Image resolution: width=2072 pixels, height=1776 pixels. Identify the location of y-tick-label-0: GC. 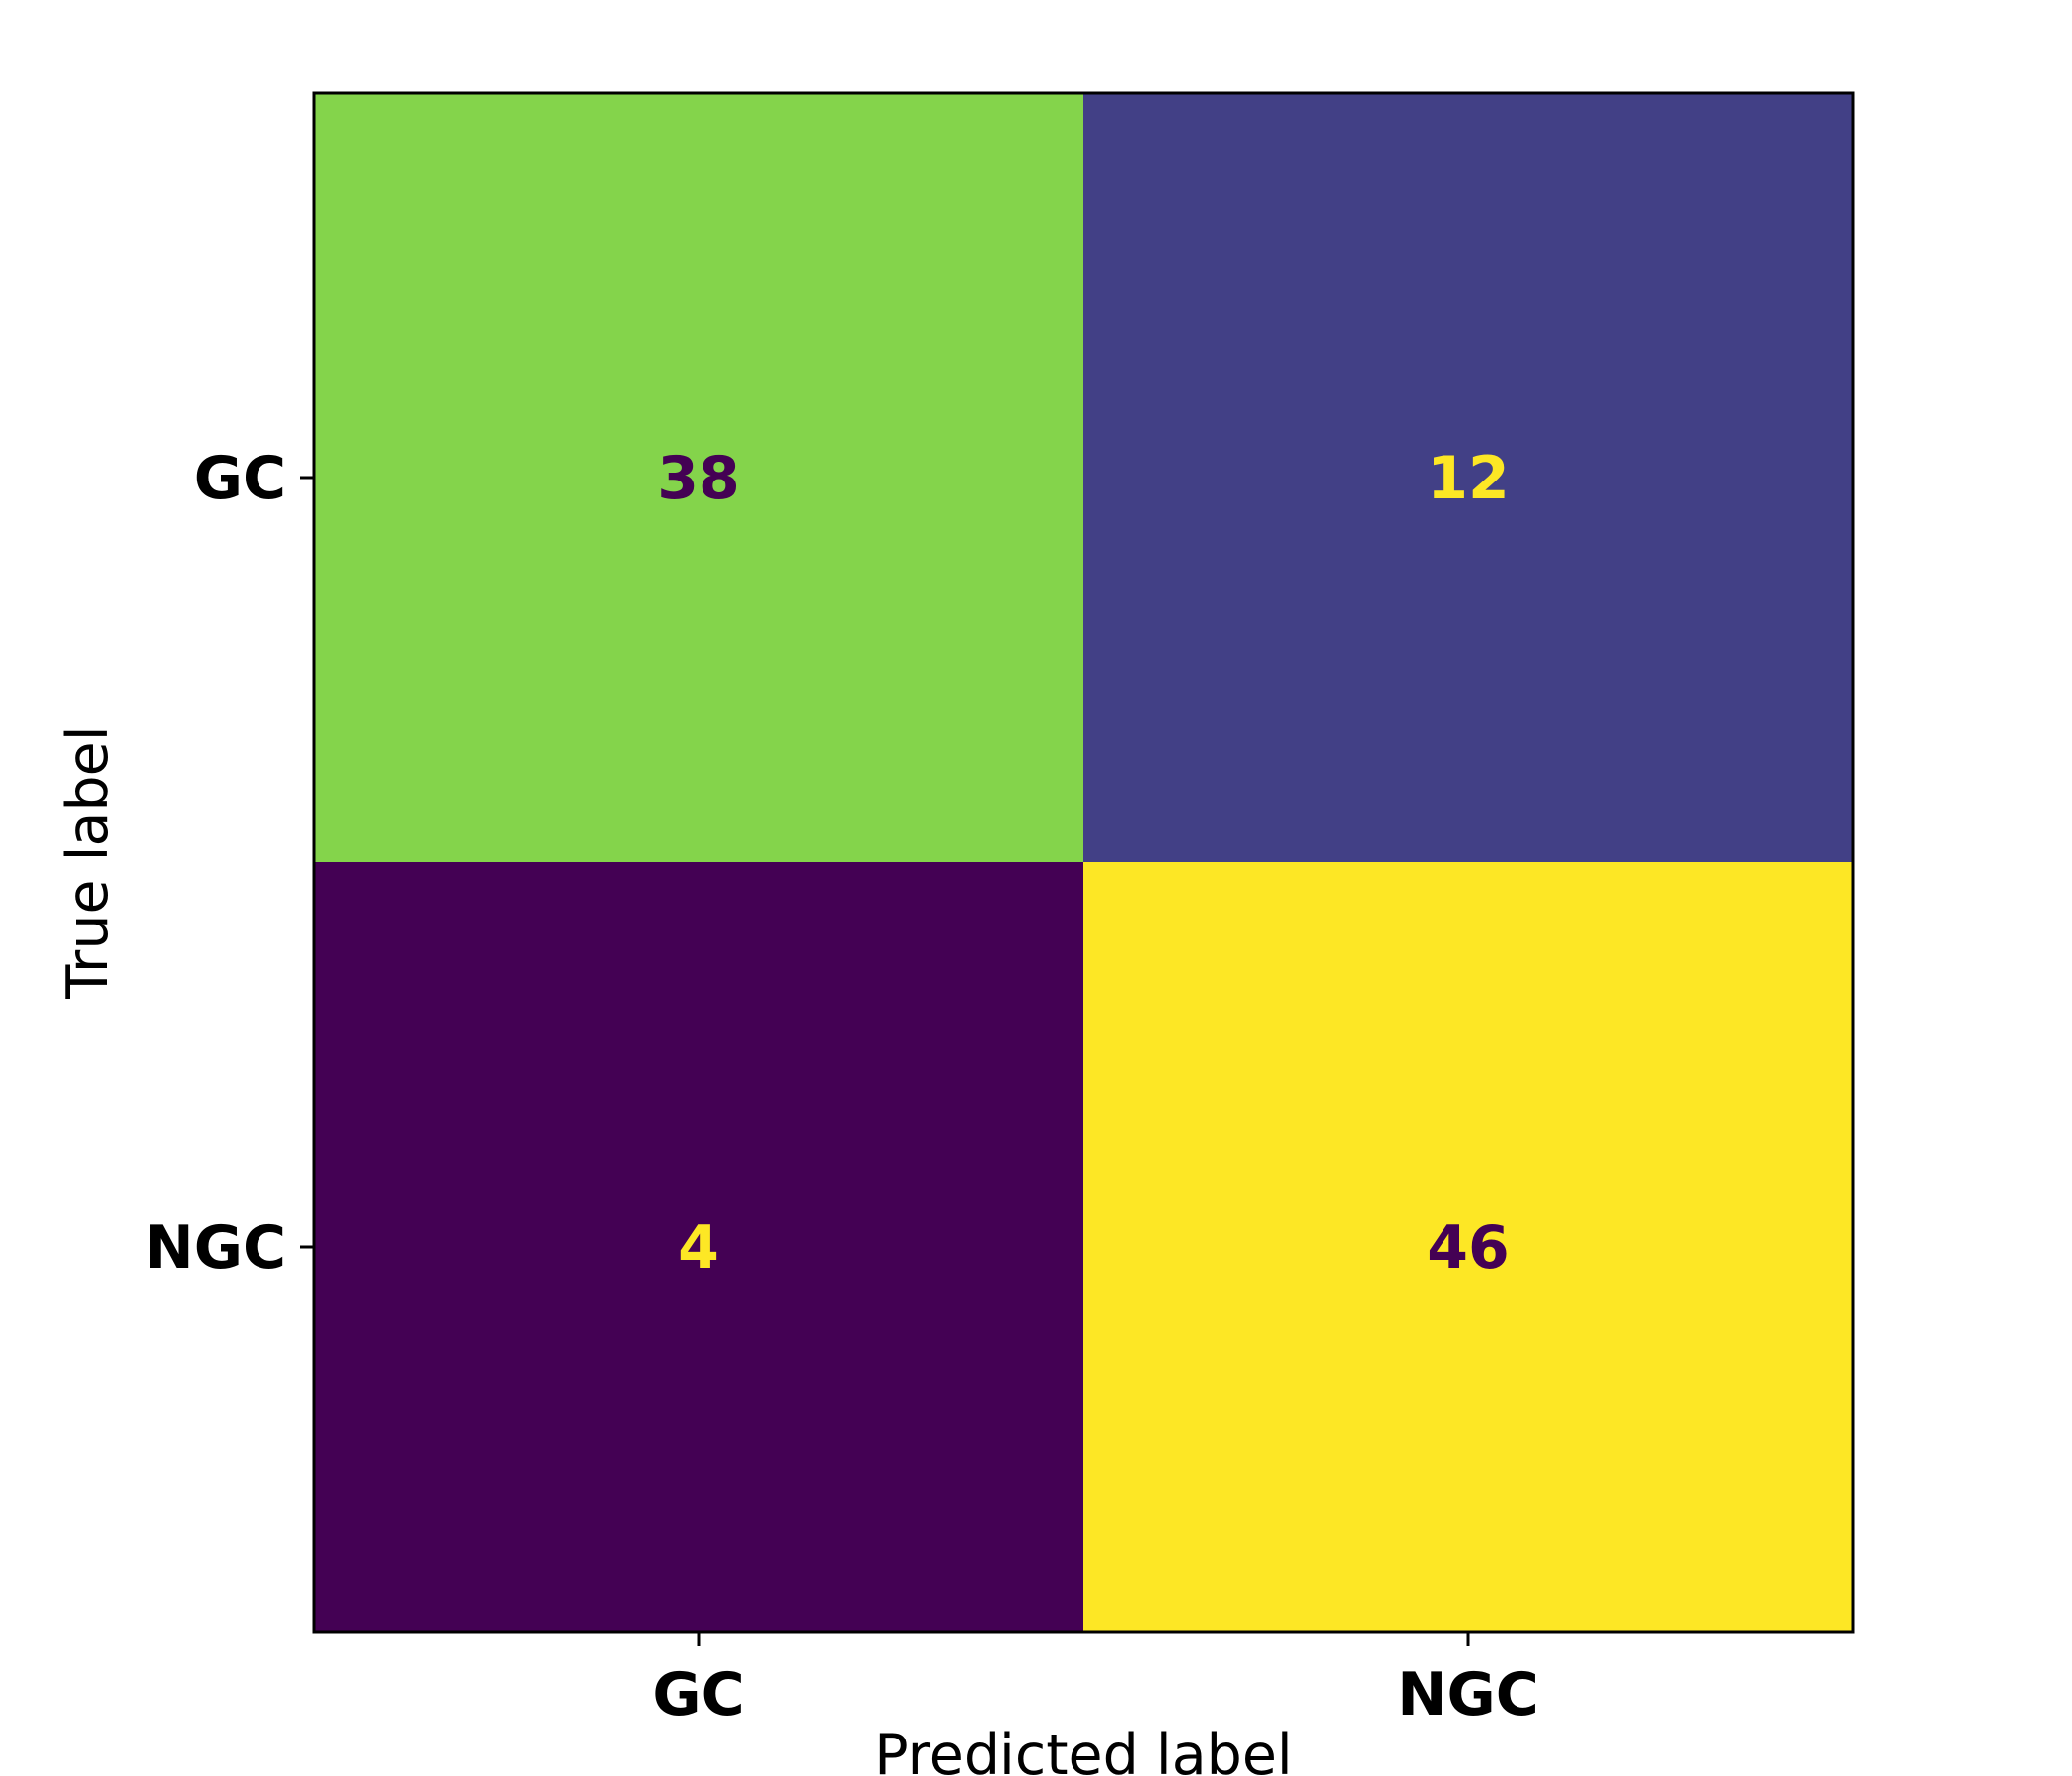
(240, 479).